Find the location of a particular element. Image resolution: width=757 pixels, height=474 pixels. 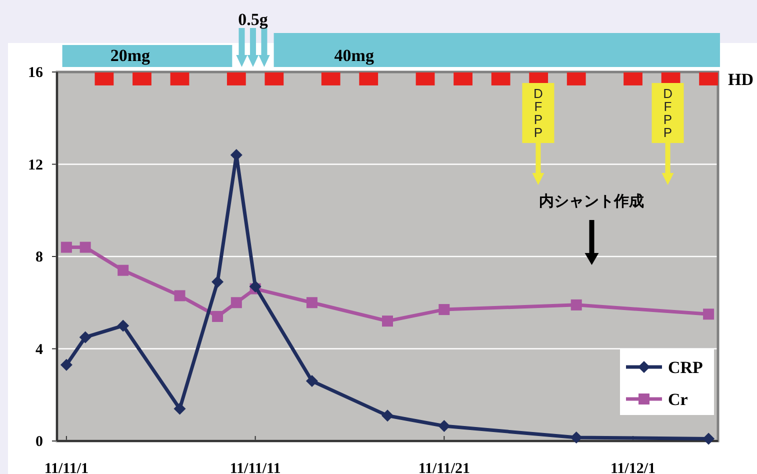

legend-label: CRP is located at coordinates (685, 367).